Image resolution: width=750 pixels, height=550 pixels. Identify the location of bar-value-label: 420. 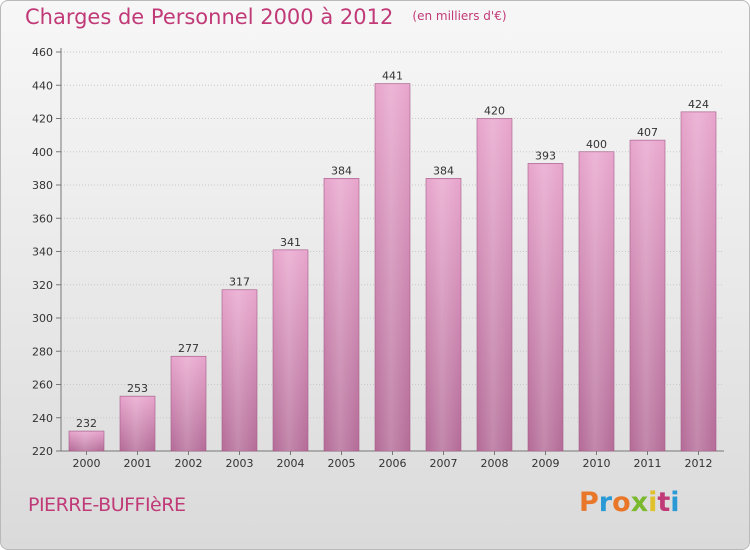
(494, 111).